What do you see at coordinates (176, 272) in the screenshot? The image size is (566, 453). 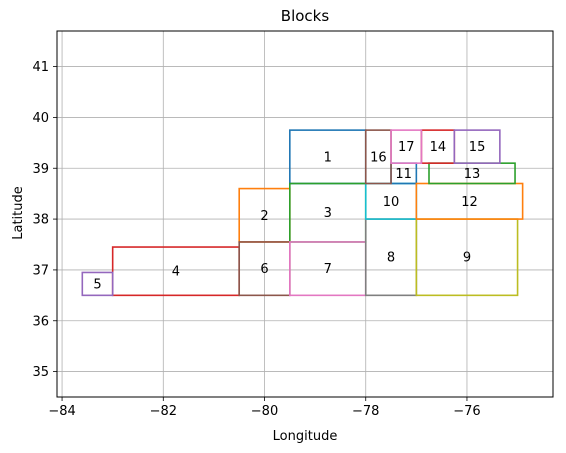 I see `block-4-label: 4` at bounding box center [176, 272].